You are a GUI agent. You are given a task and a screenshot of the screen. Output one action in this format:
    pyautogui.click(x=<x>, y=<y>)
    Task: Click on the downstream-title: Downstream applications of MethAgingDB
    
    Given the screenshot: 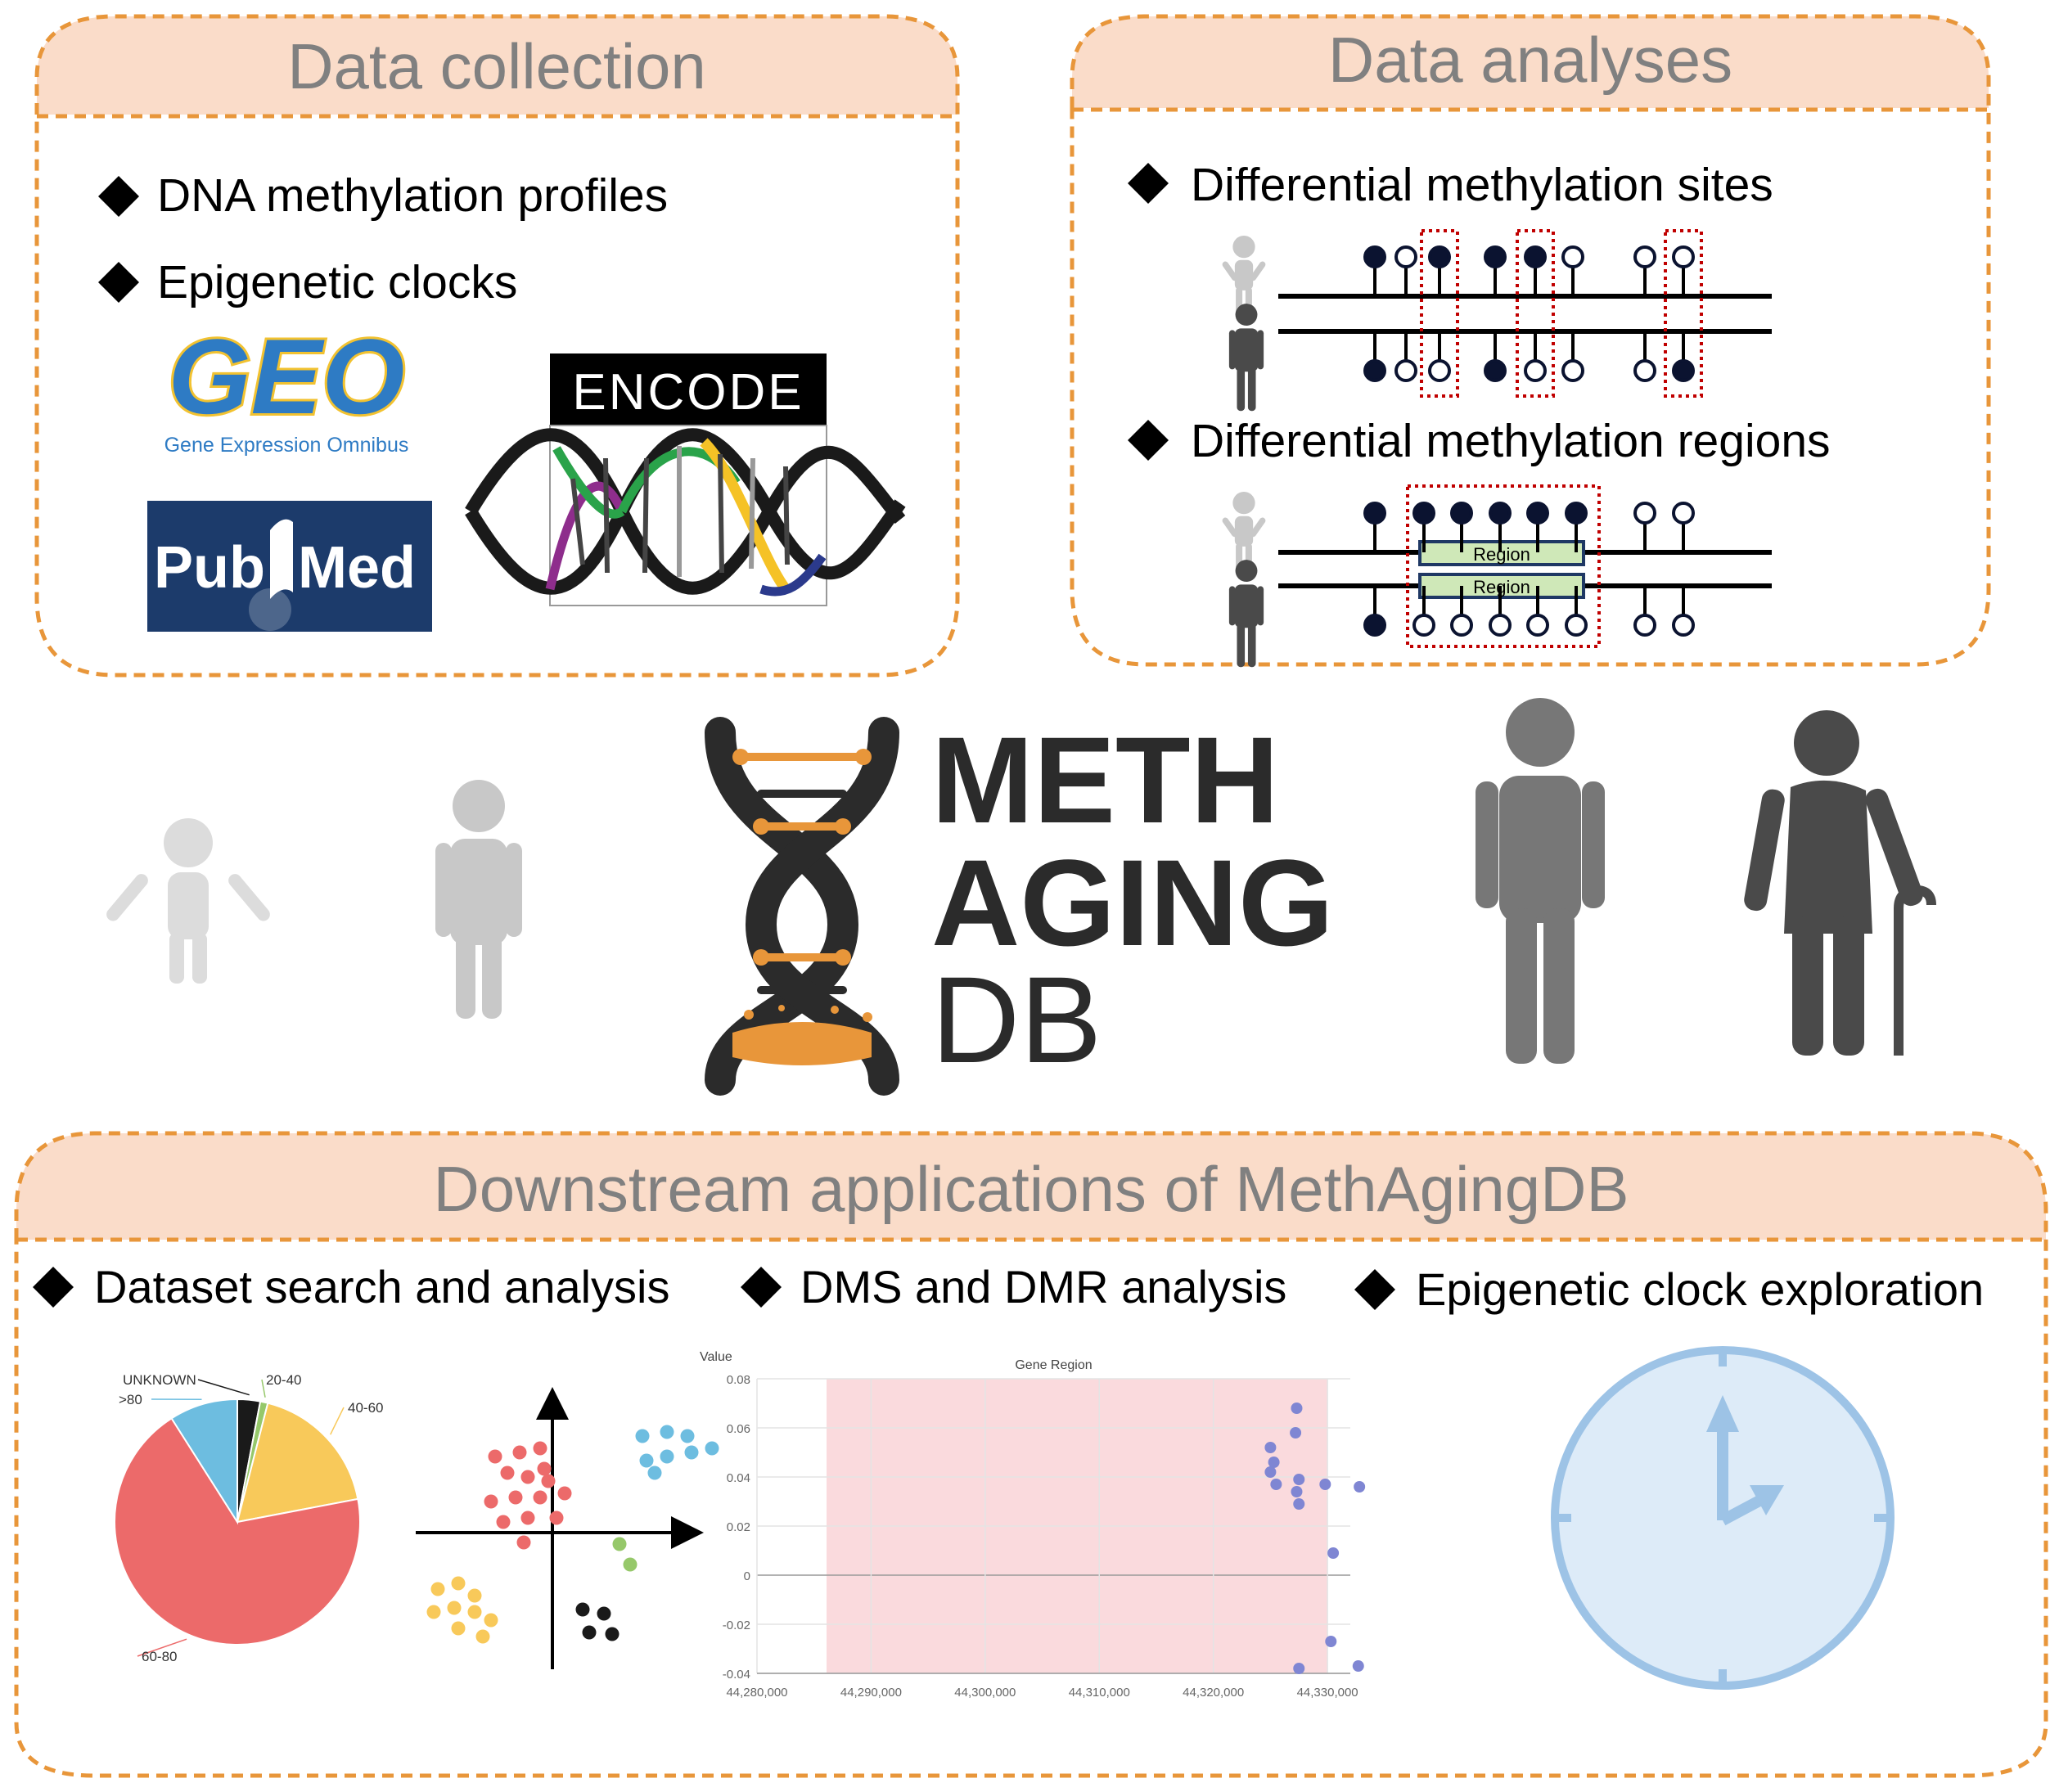 What is the action you would take?
    pyautogui.click(x=1031, y=1189)
    